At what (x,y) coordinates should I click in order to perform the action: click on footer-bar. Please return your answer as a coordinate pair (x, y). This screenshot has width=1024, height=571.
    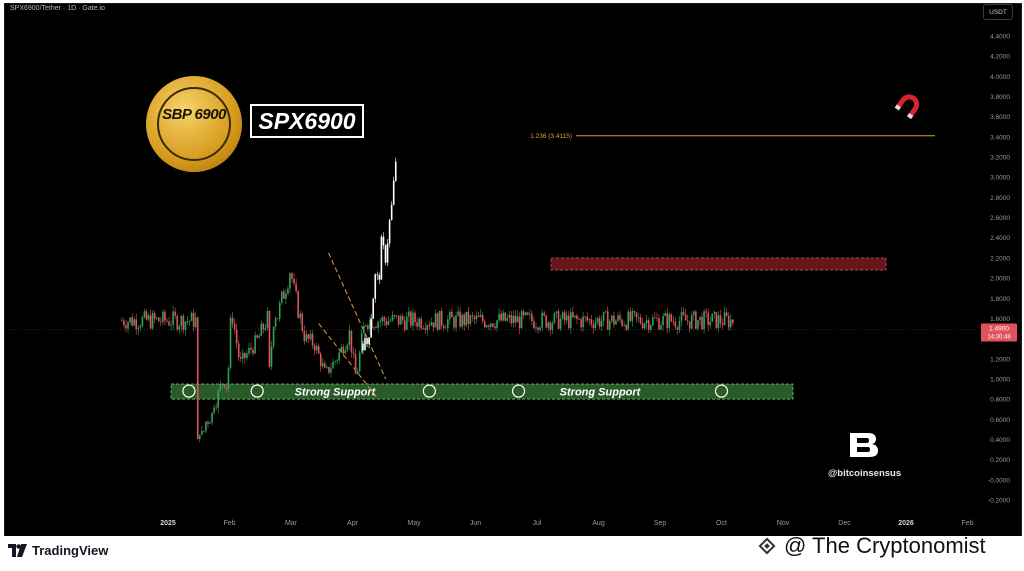
    Looking at the image, I should click on (512, 553).